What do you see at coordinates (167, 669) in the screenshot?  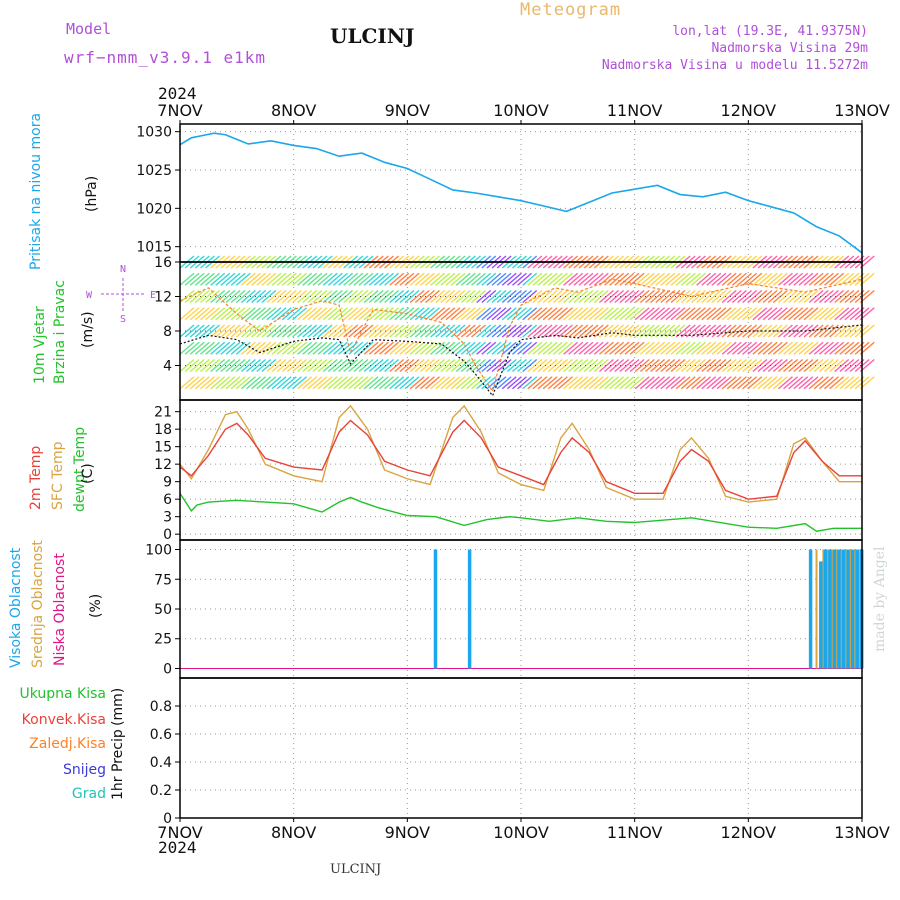 I see `cloud-tick-label: 0` at bounding box center [167, 669].